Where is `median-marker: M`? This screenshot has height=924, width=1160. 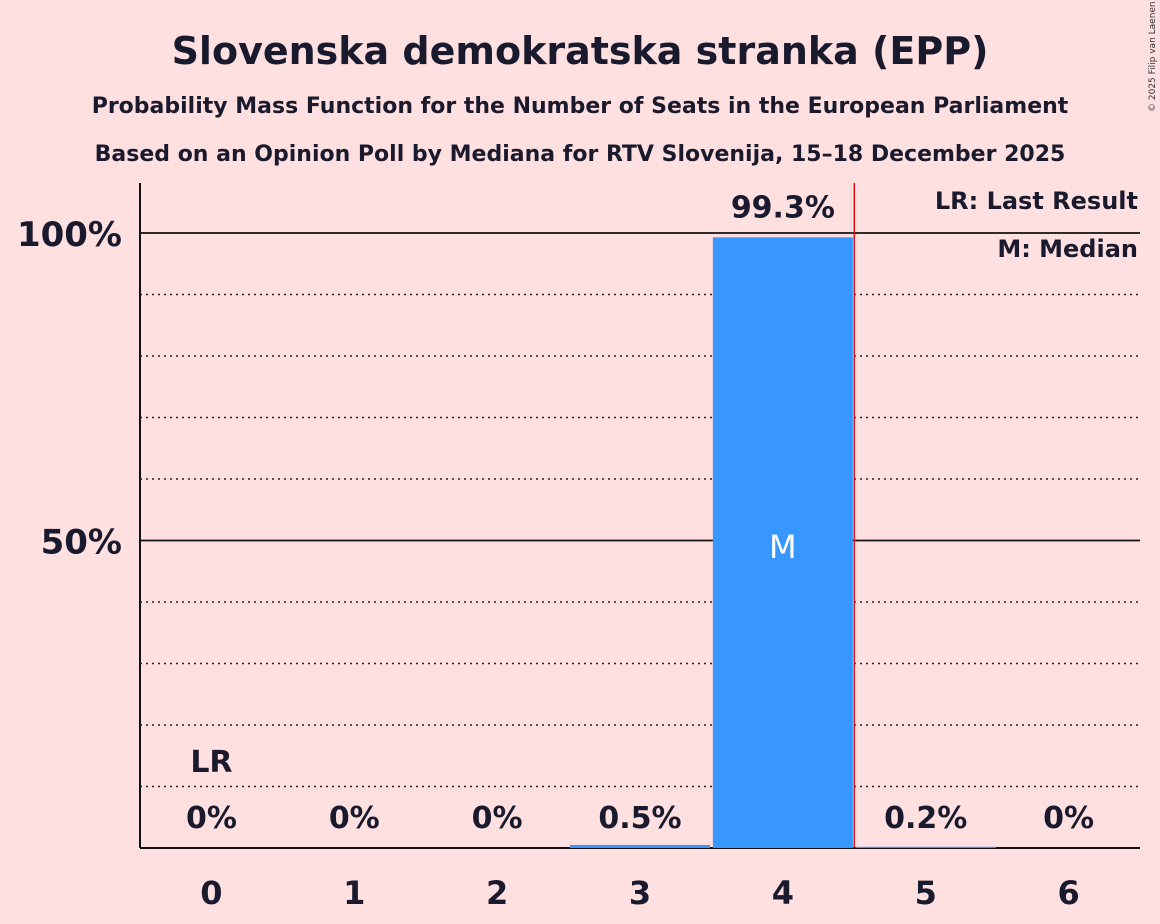
median-marker: M is located at coordinates (783, 547).